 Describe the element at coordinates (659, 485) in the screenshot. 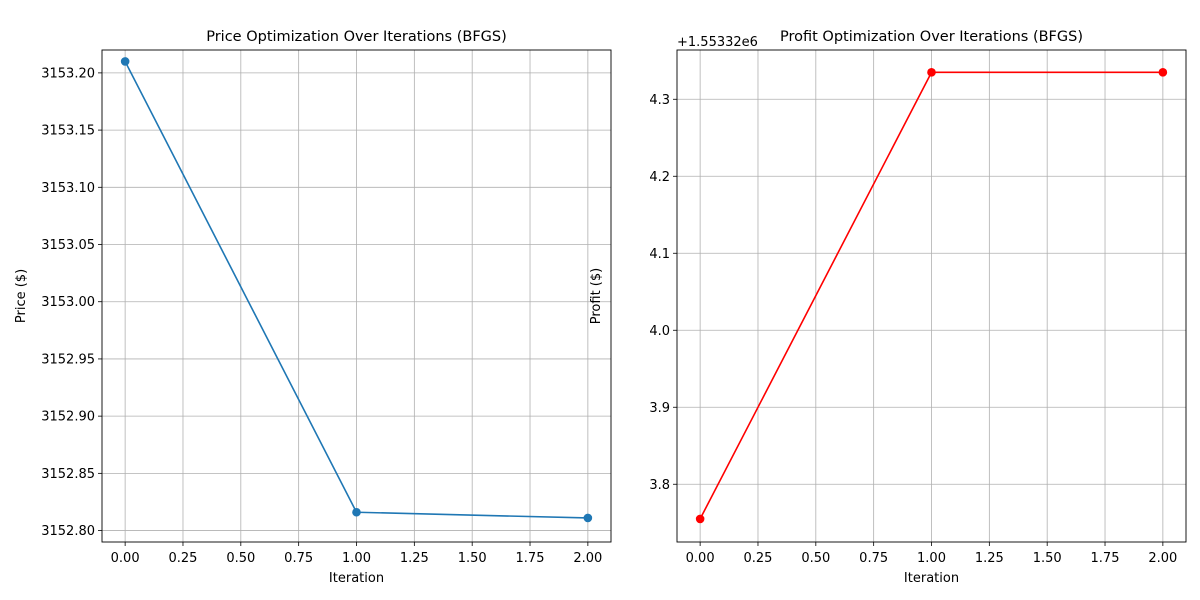

I see `y-tick-label: 3.8` at that location.